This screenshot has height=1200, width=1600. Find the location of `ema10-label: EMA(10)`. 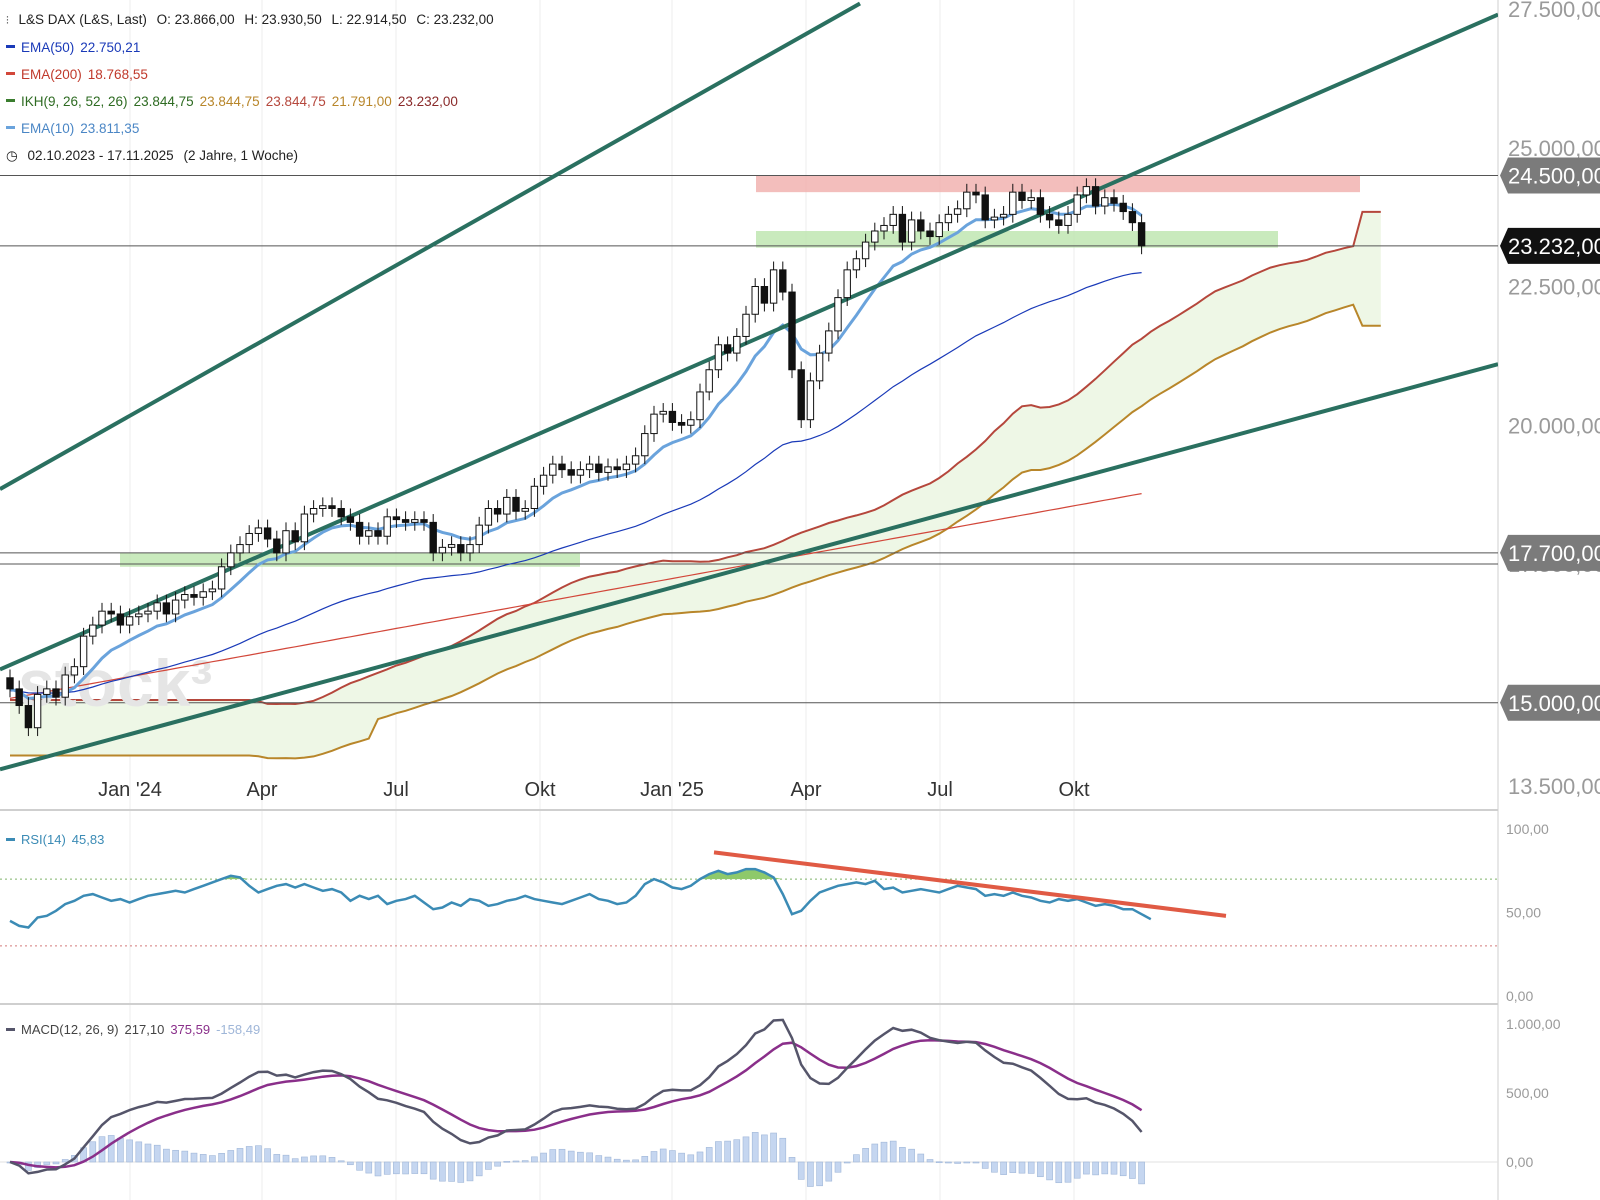

ema10-label: EMA(10) is located at coordinates (48, 128).